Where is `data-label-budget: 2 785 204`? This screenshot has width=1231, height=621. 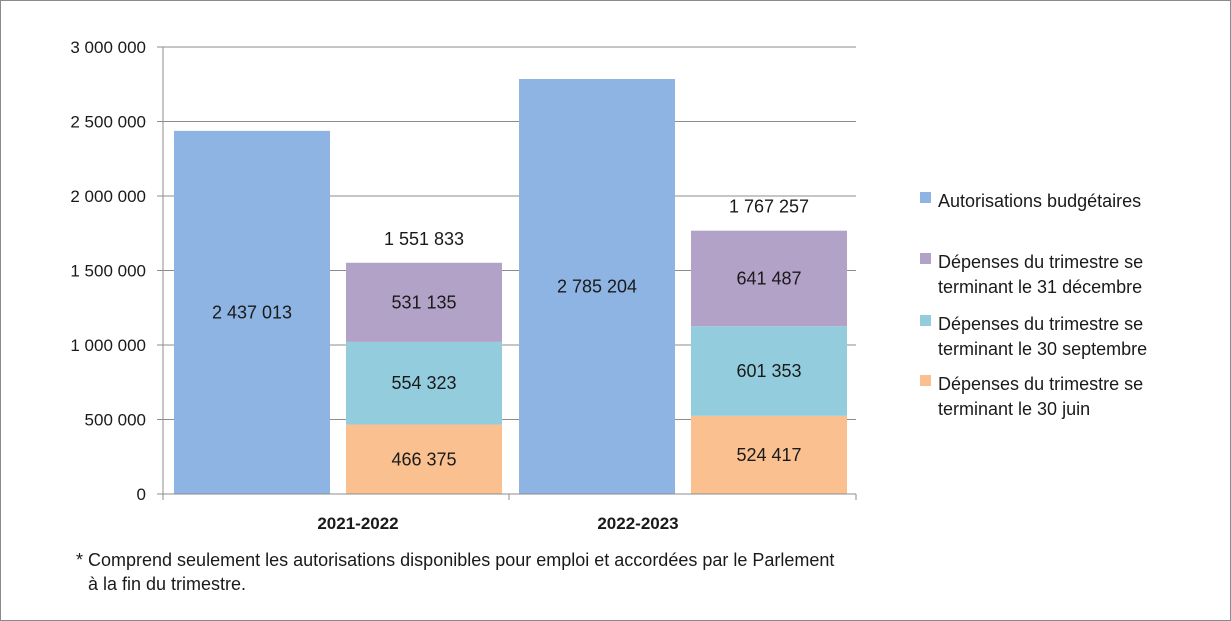 data-label-budget: 2 785 204 is located at coordinates (597, 287).